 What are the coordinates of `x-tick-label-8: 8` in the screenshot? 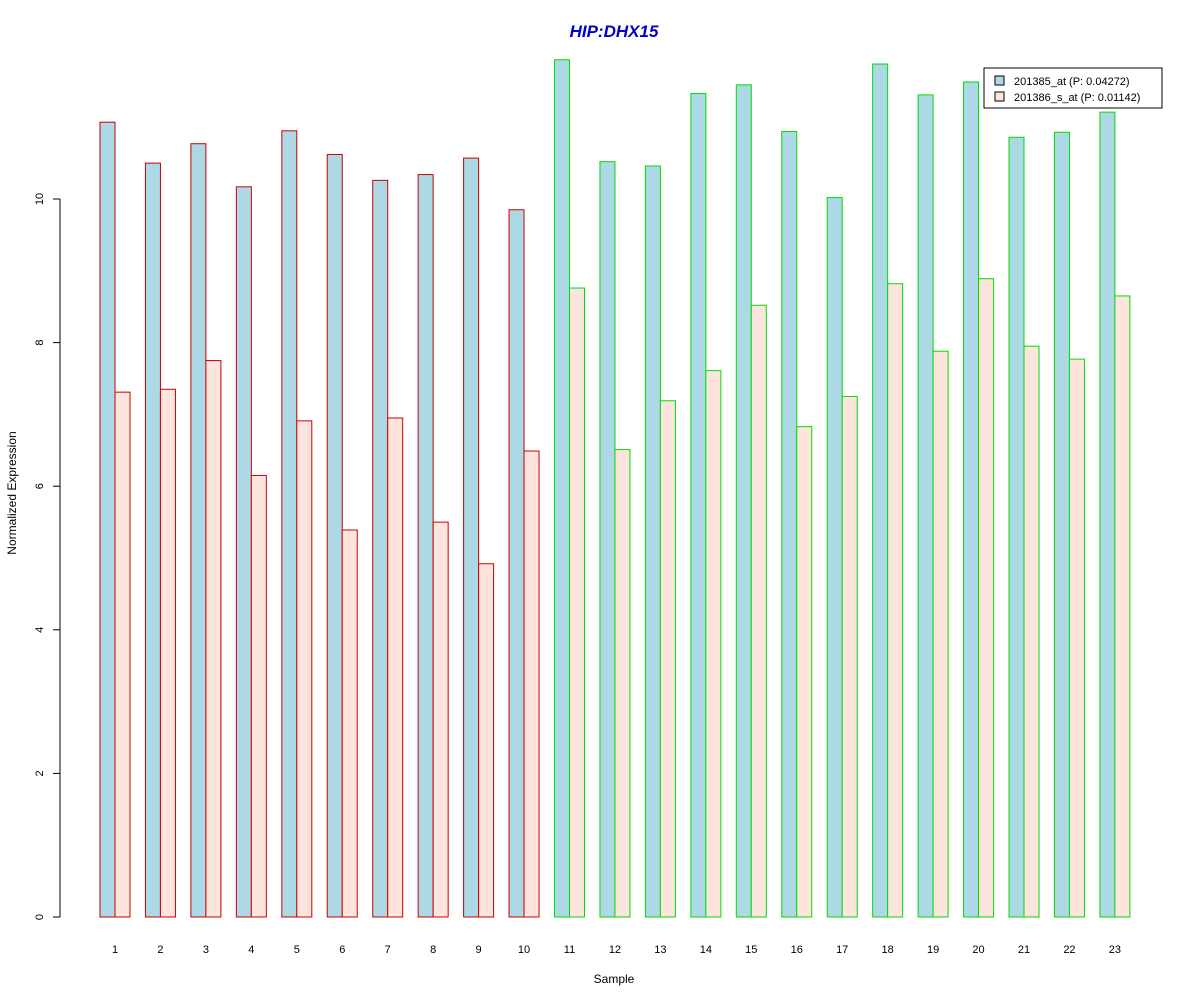 It's located at (433, 950).